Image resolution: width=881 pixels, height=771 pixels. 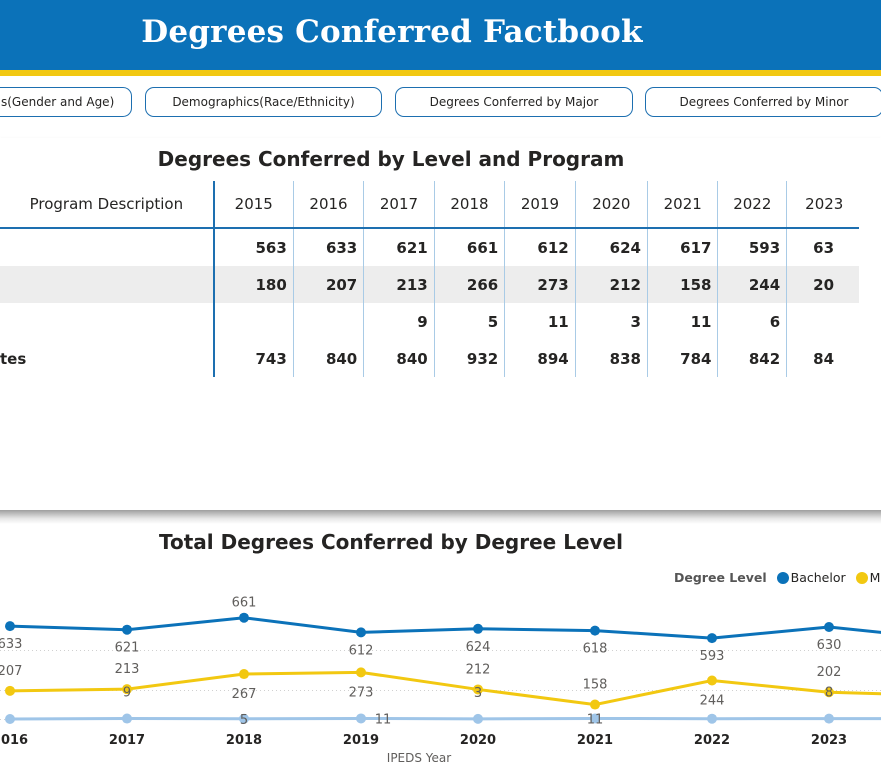 I want to click on row-label, so click(x=107, y=321).